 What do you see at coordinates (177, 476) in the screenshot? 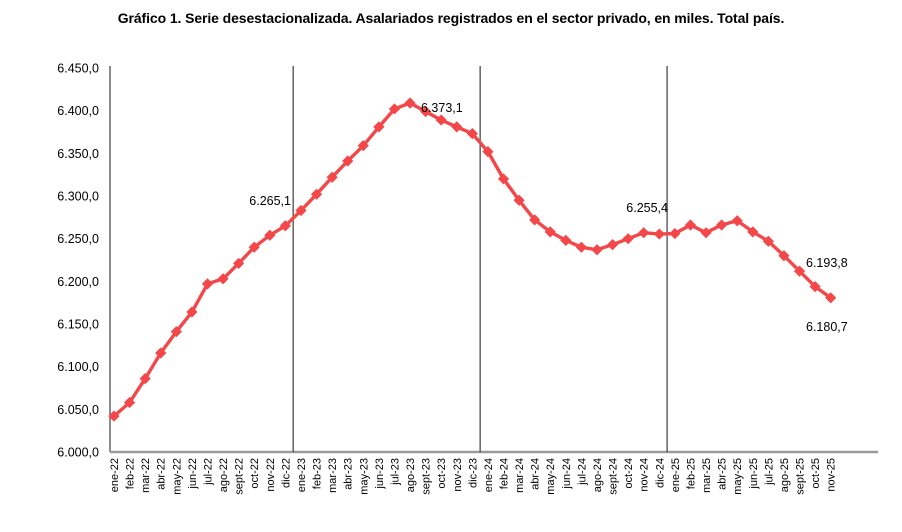
I see `x-tick-label: may-22` at bounding box center [177, 476].